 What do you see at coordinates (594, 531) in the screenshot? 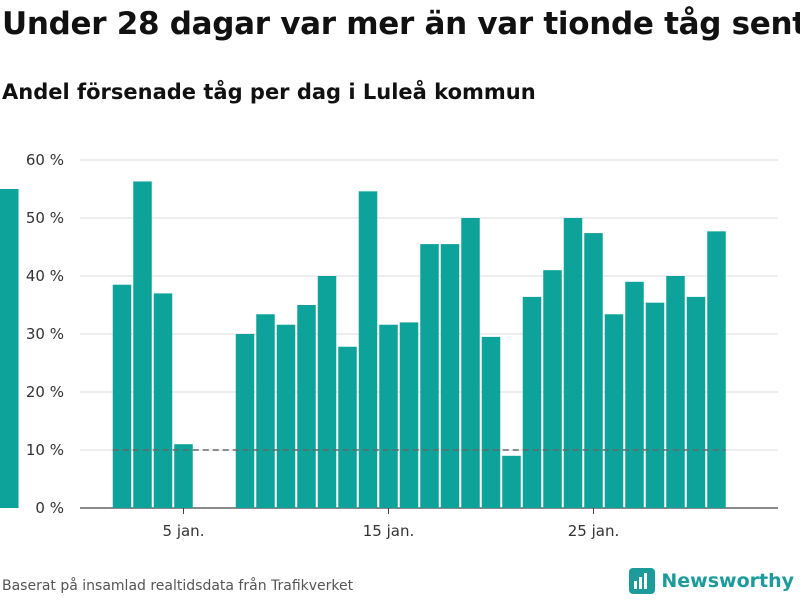
I see `x-tick-label: 25 jan.` at bounding box center [594, 531].